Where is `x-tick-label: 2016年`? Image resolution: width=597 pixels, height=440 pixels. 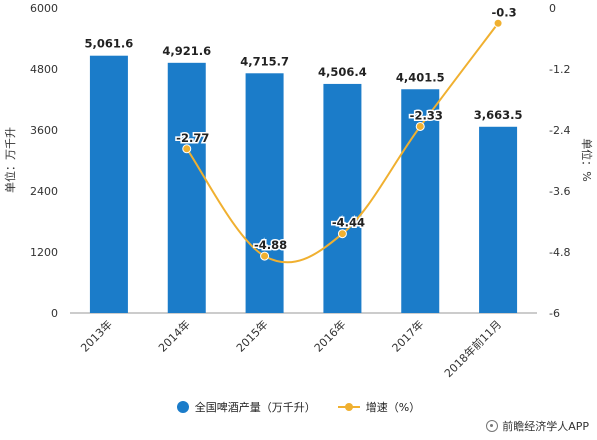
x-tick-label: 2016年 is located at coordinates (329, 335).